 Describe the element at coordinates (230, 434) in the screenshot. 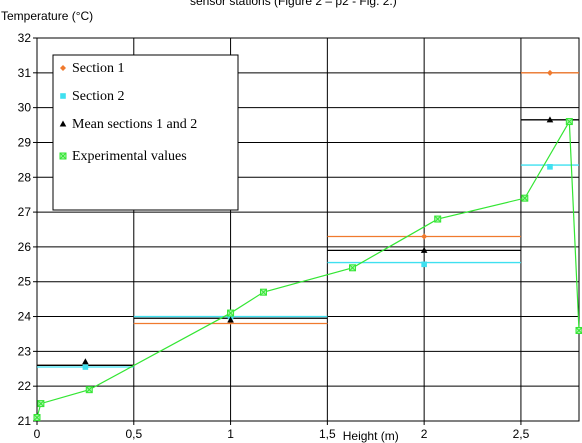

I see `x-tick-label: 1` at that location.